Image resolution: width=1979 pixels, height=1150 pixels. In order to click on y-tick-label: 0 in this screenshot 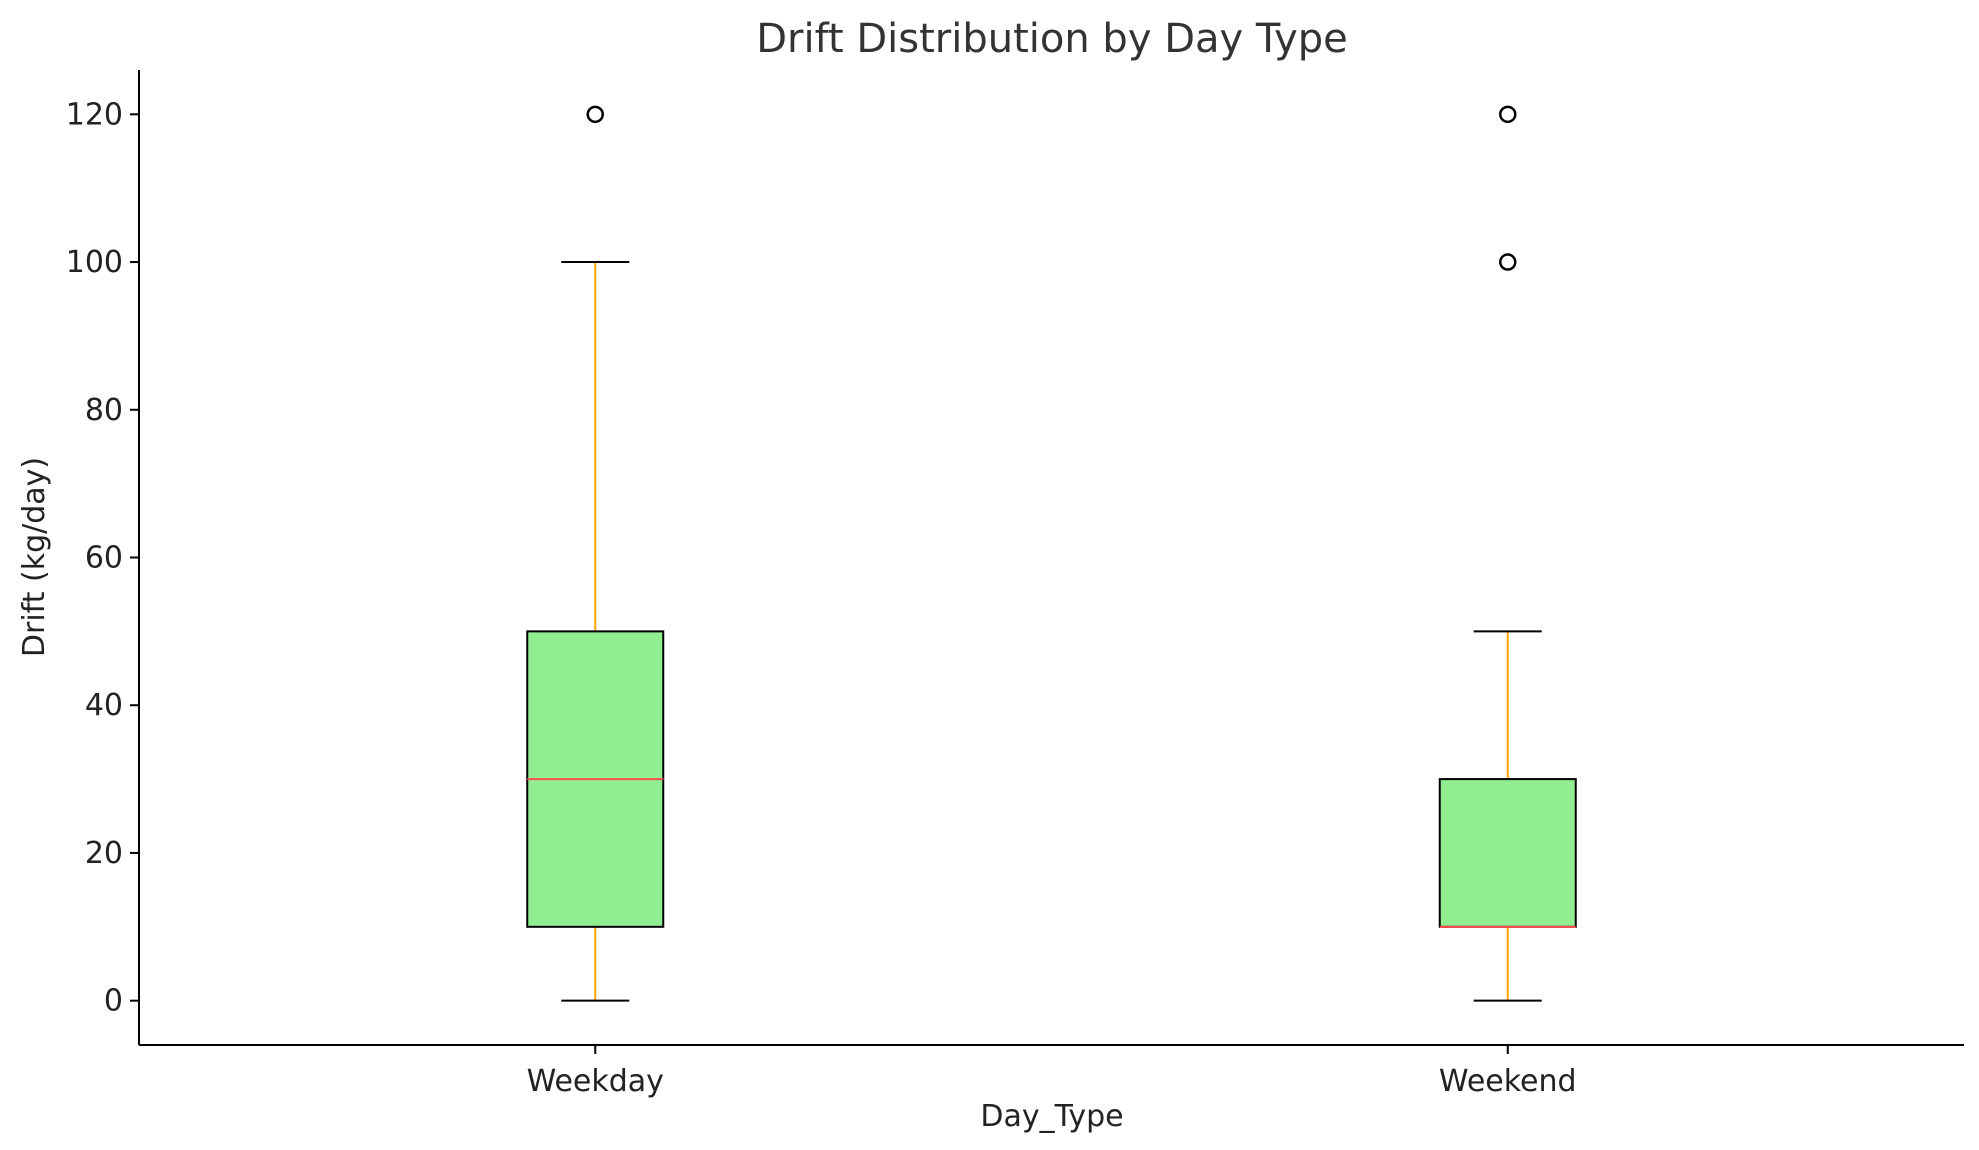, I will do `click(113, 1001)`.